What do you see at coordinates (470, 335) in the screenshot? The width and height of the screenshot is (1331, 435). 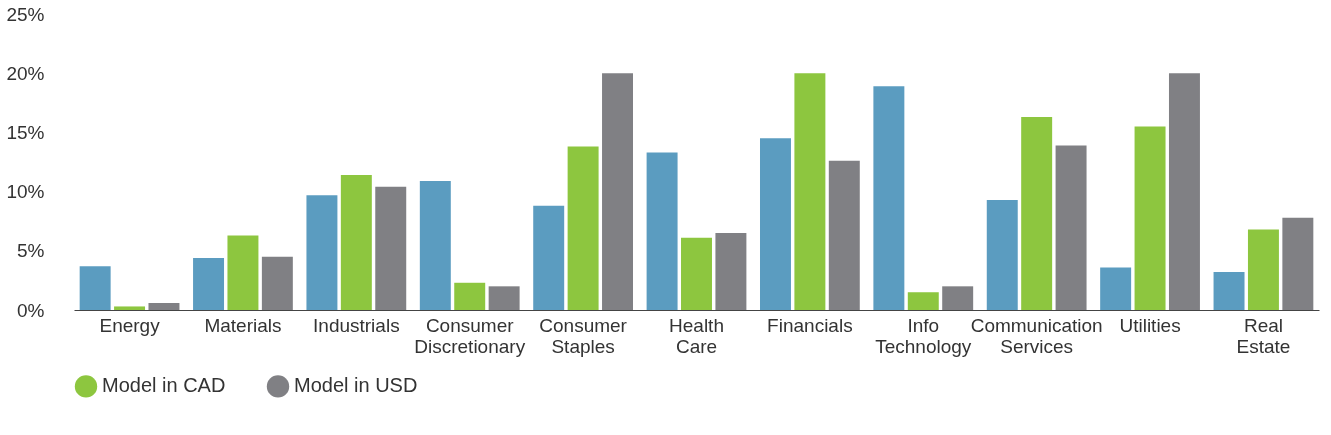 I see `x-tick-label: Consumer Discretionary` at bounding box center [470, 335].